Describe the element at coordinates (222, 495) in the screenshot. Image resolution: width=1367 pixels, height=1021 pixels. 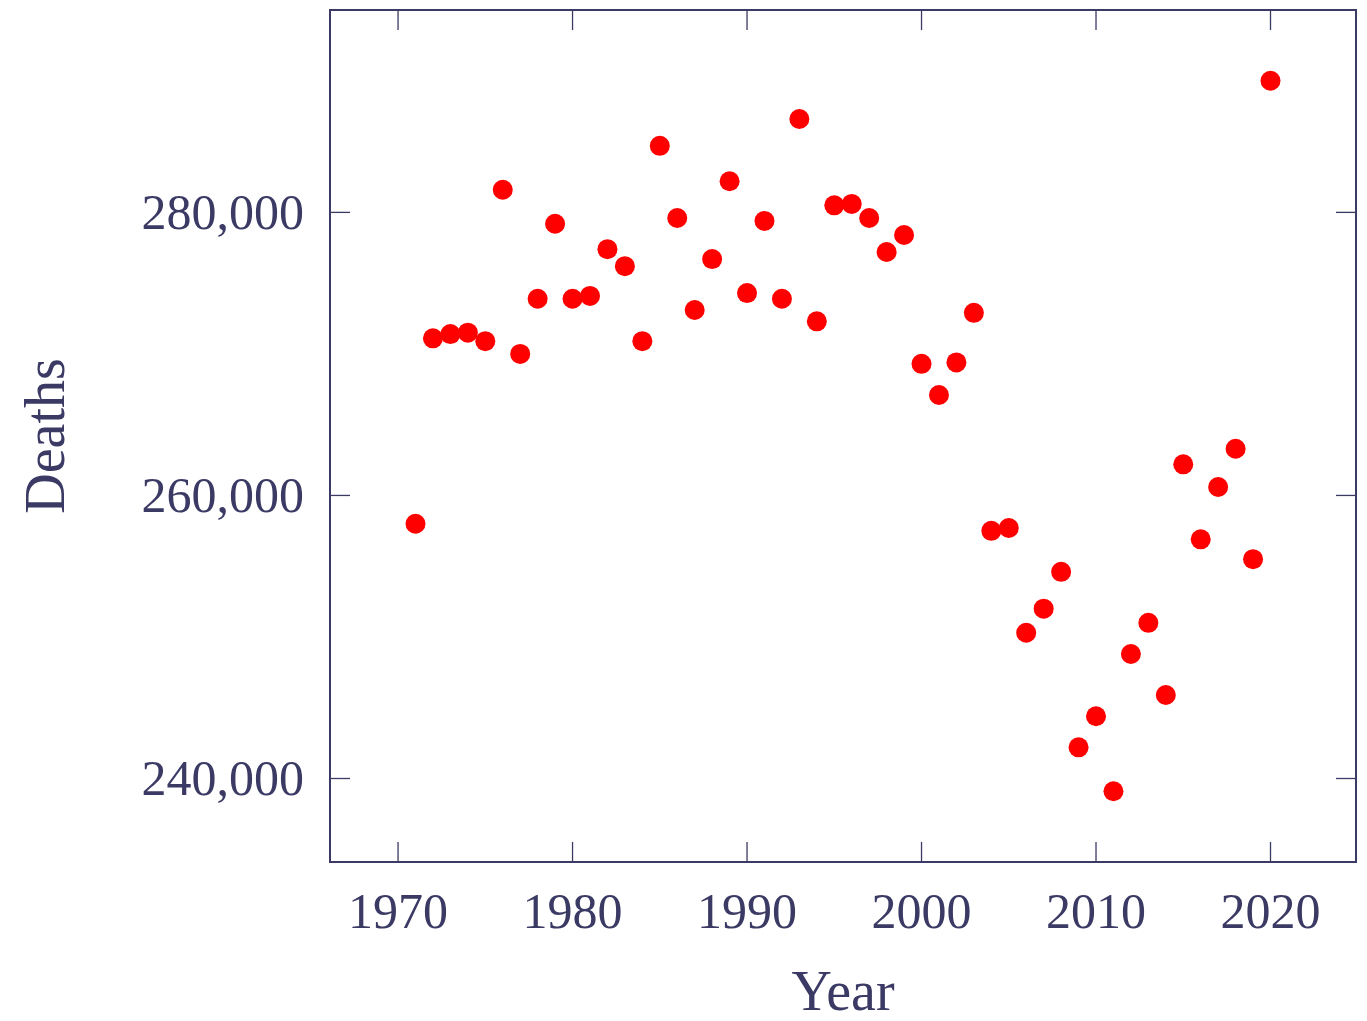
I see `y-tick-label: 260,000` at that location.